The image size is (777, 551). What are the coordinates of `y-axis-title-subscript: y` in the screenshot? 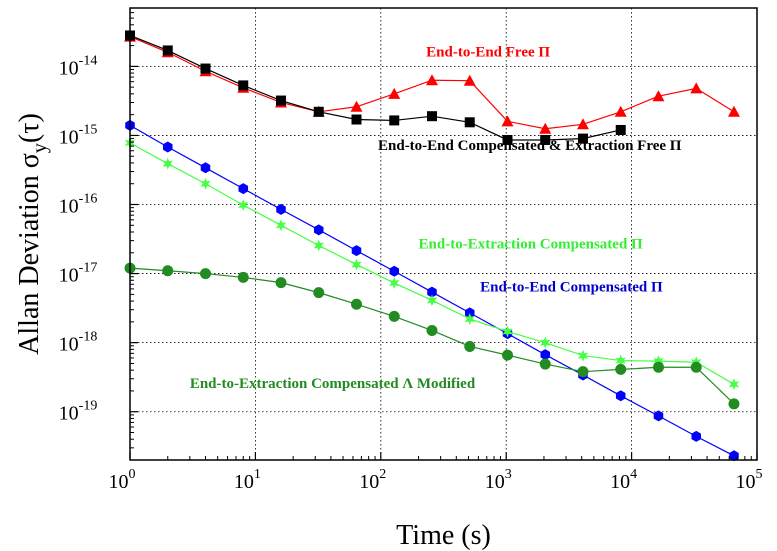 It's located at (40, 148).